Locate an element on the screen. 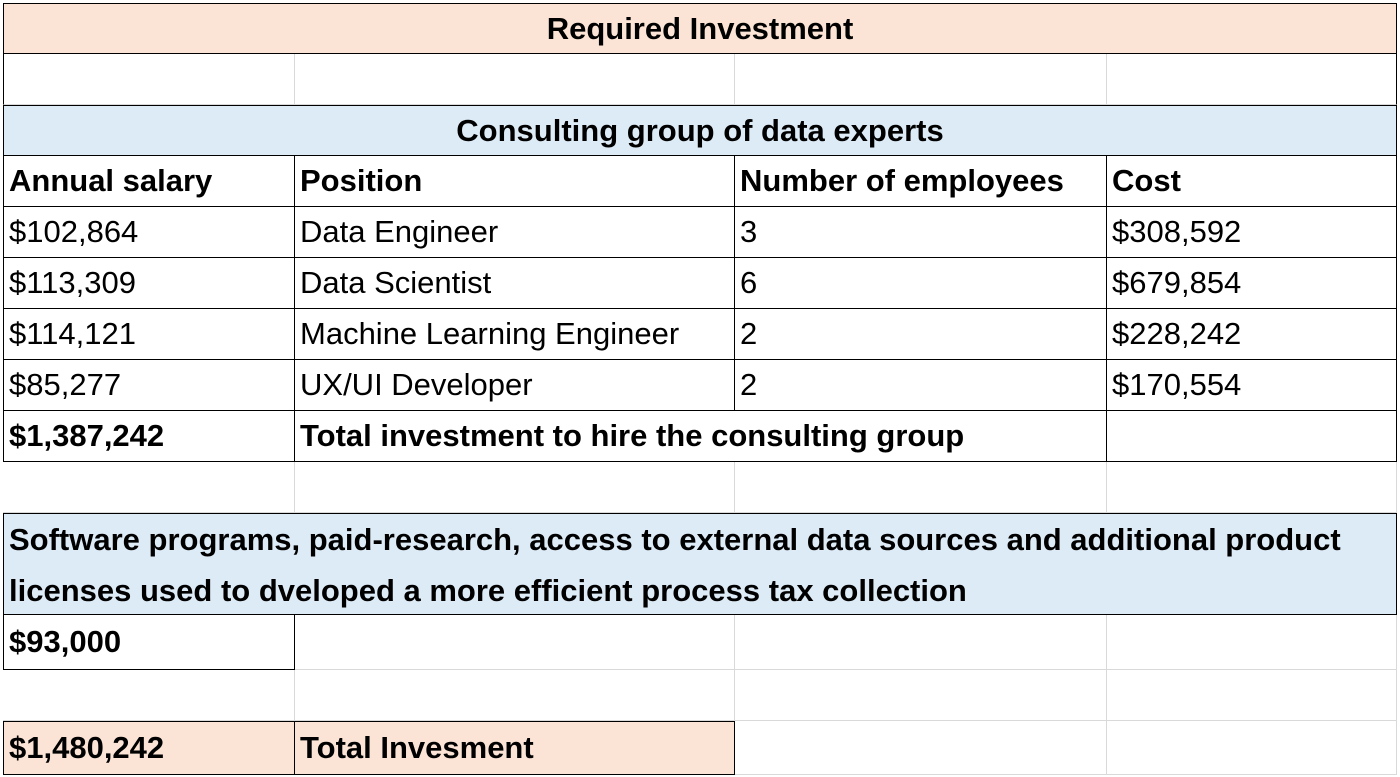 The image size is (1400, 777). sheet-title: Required Investment is located at coordinates (700, 28).